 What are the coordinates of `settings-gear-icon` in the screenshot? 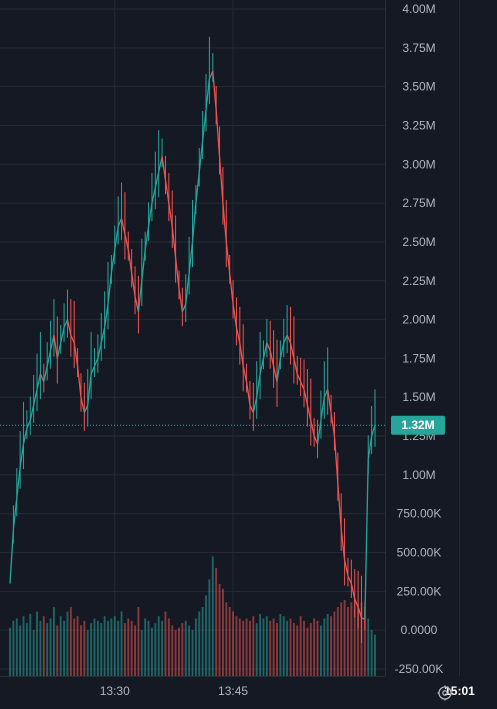 It's located at (445, 693).